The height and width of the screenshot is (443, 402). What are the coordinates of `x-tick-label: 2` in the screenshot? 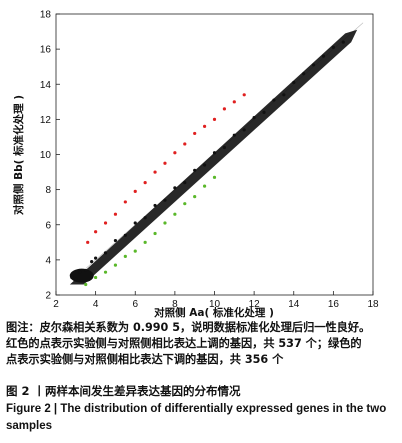 It's located at (56, 304).